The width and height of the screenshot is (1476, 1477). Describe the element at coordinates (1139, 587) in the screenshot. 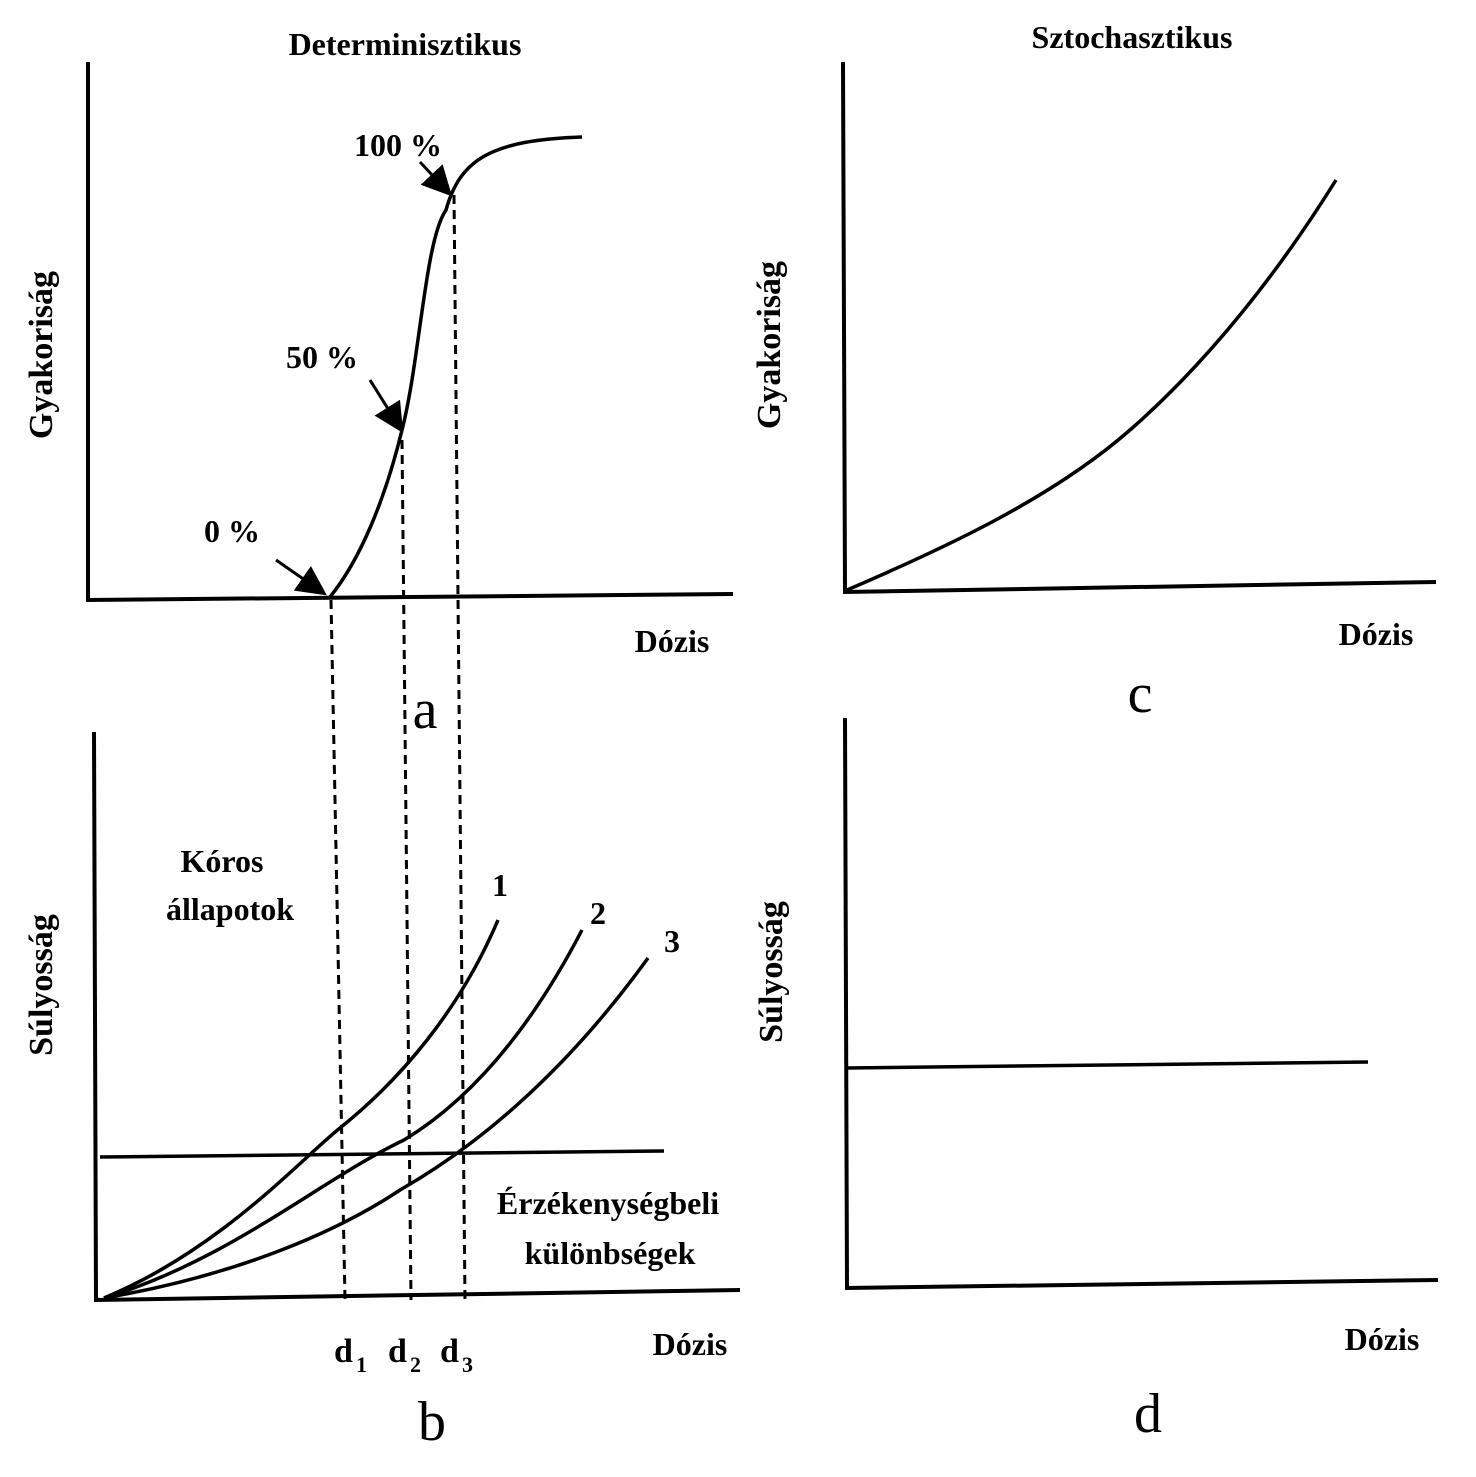

I see `panel-c-x-axis` at that location.